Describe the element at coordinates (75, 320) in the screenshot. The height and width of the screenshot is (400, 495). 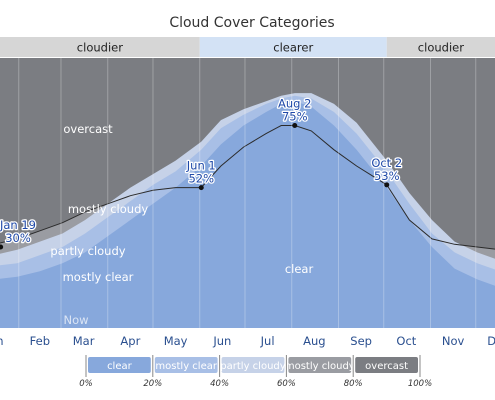
I see `now-marker-label: Now` at that location.